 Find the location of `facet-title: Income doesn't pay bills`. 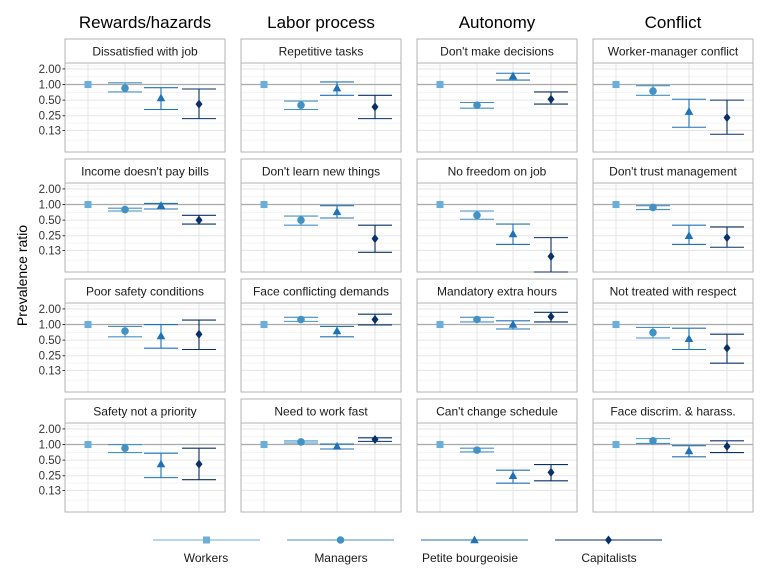

facet-title: Income doesn't pay bills is located at coordinates (145, 172).